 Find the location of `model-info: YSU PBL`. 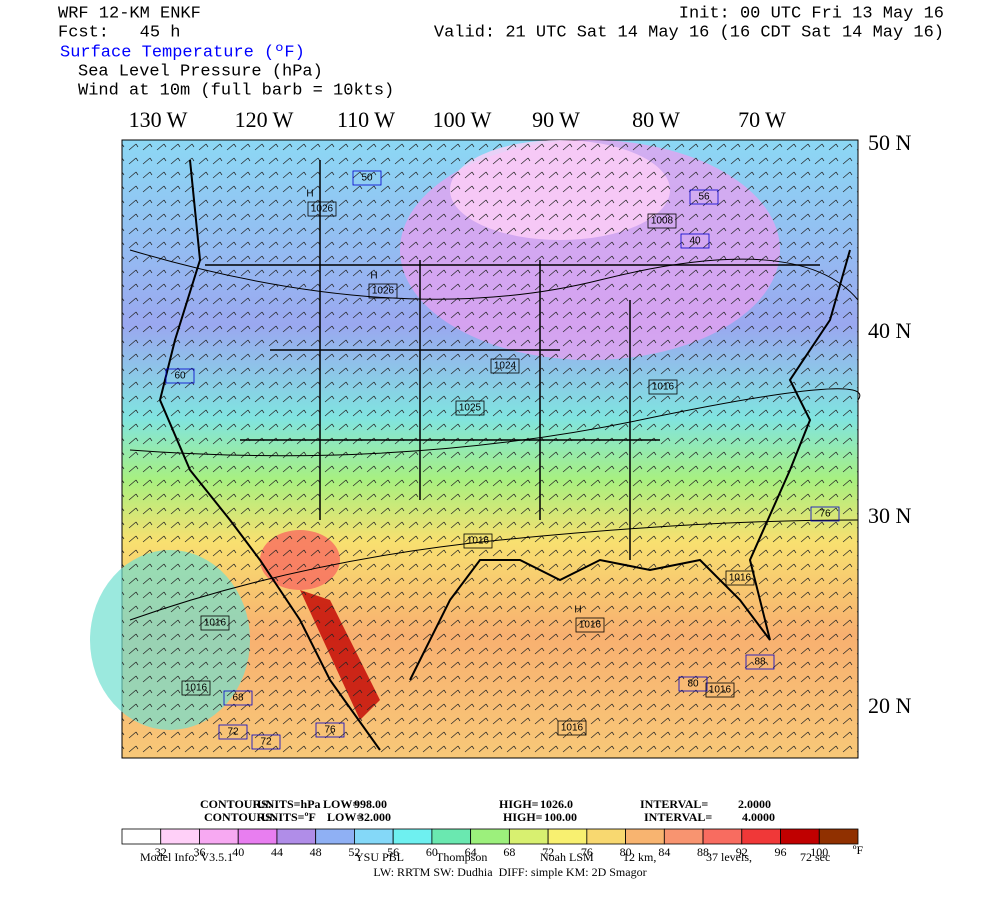

model-info: YSU PBL is located at coordinates (379, 857).